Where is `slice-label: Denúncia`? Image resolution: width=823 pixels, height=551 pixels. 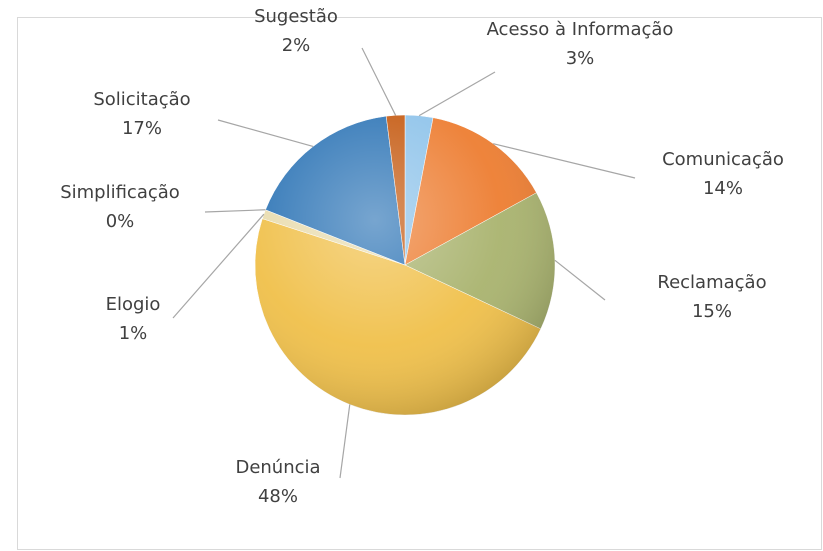
slice-label: Denúncia is located at coordinates (277, 467).